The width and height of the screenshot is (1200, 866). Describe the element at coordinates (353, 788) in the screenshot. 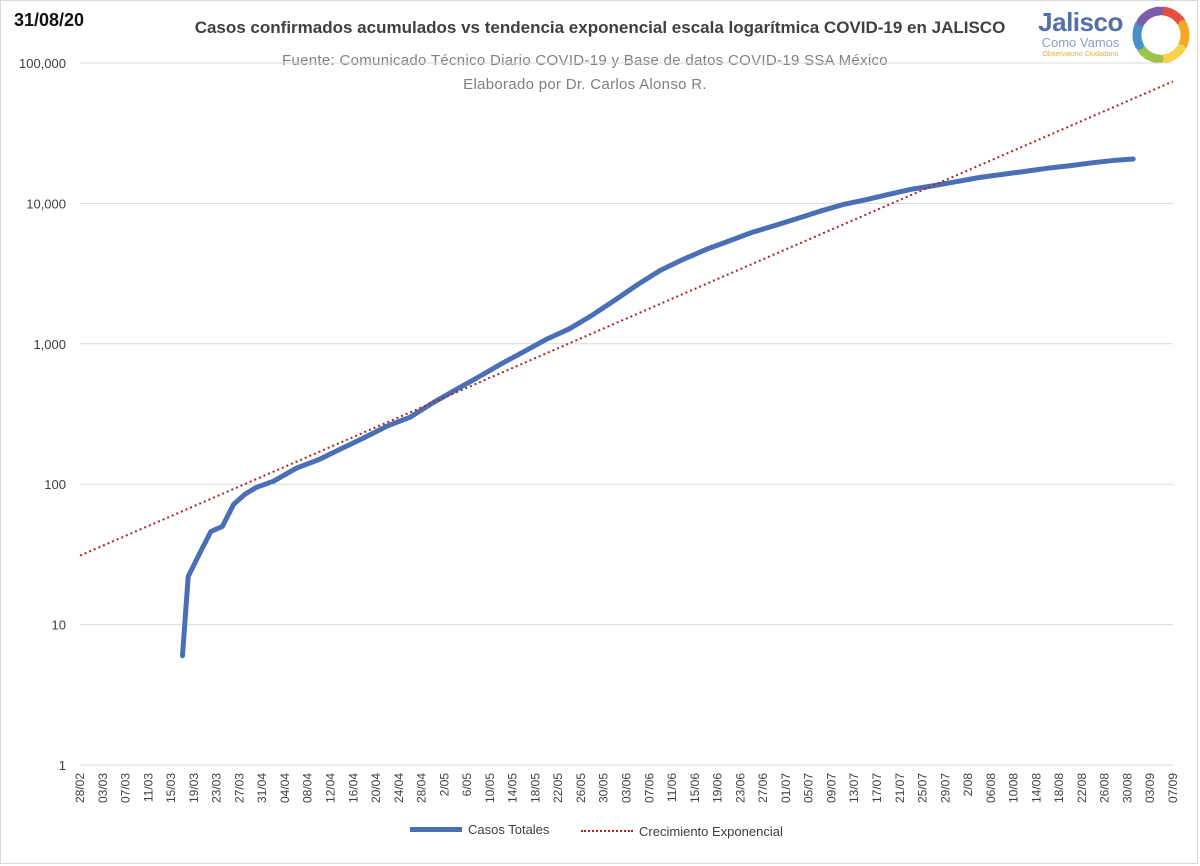

I see `x-tick-label: 16/04` at that location.